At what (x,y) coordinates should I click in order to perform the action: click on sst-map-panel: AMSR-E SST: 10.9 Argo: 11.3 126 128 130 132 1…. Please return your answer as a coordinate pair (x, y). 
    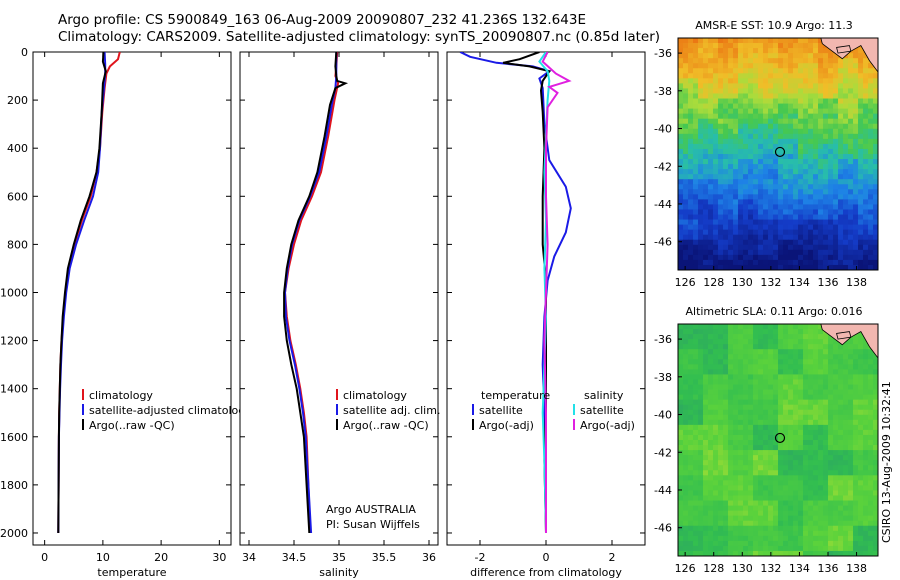
    Looking at the image, I should click on (766, 154).